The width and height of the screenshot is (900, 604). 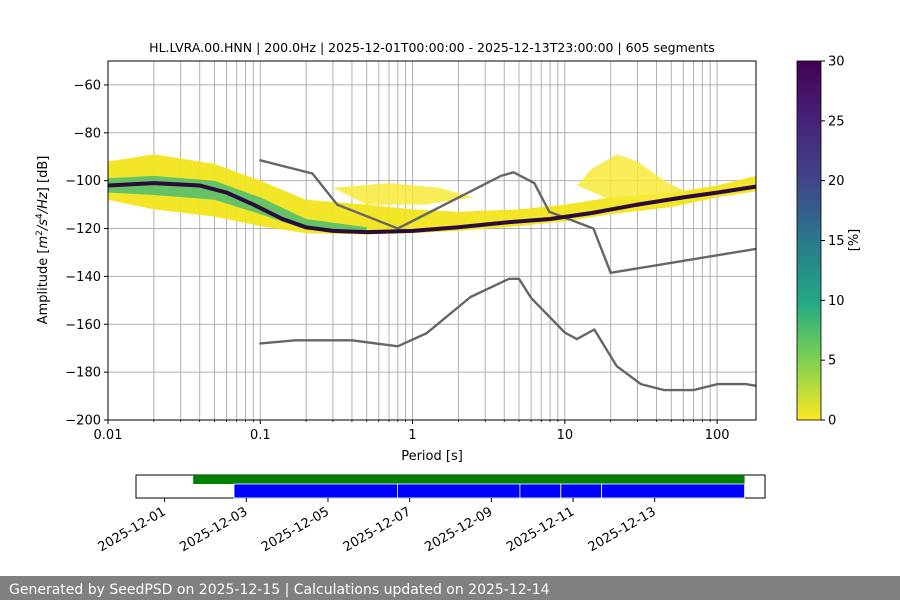 I want to click on y-tick-label: −180, so click(x=83, y=373).